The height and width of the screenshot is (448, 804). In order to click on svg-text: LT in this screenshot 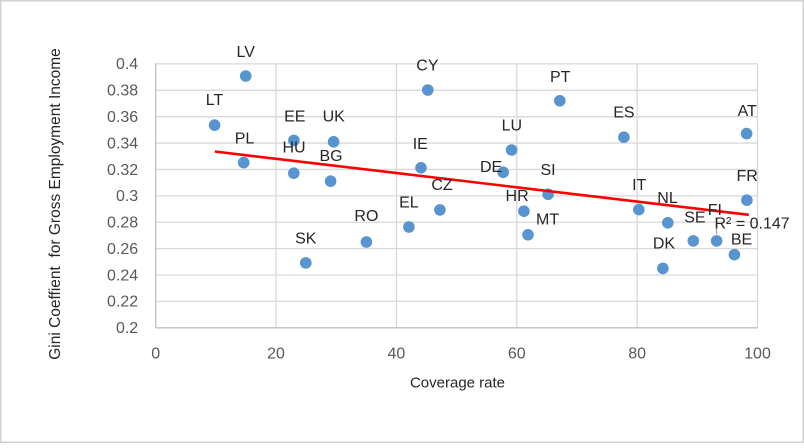, I will do `click(215, 100)`.